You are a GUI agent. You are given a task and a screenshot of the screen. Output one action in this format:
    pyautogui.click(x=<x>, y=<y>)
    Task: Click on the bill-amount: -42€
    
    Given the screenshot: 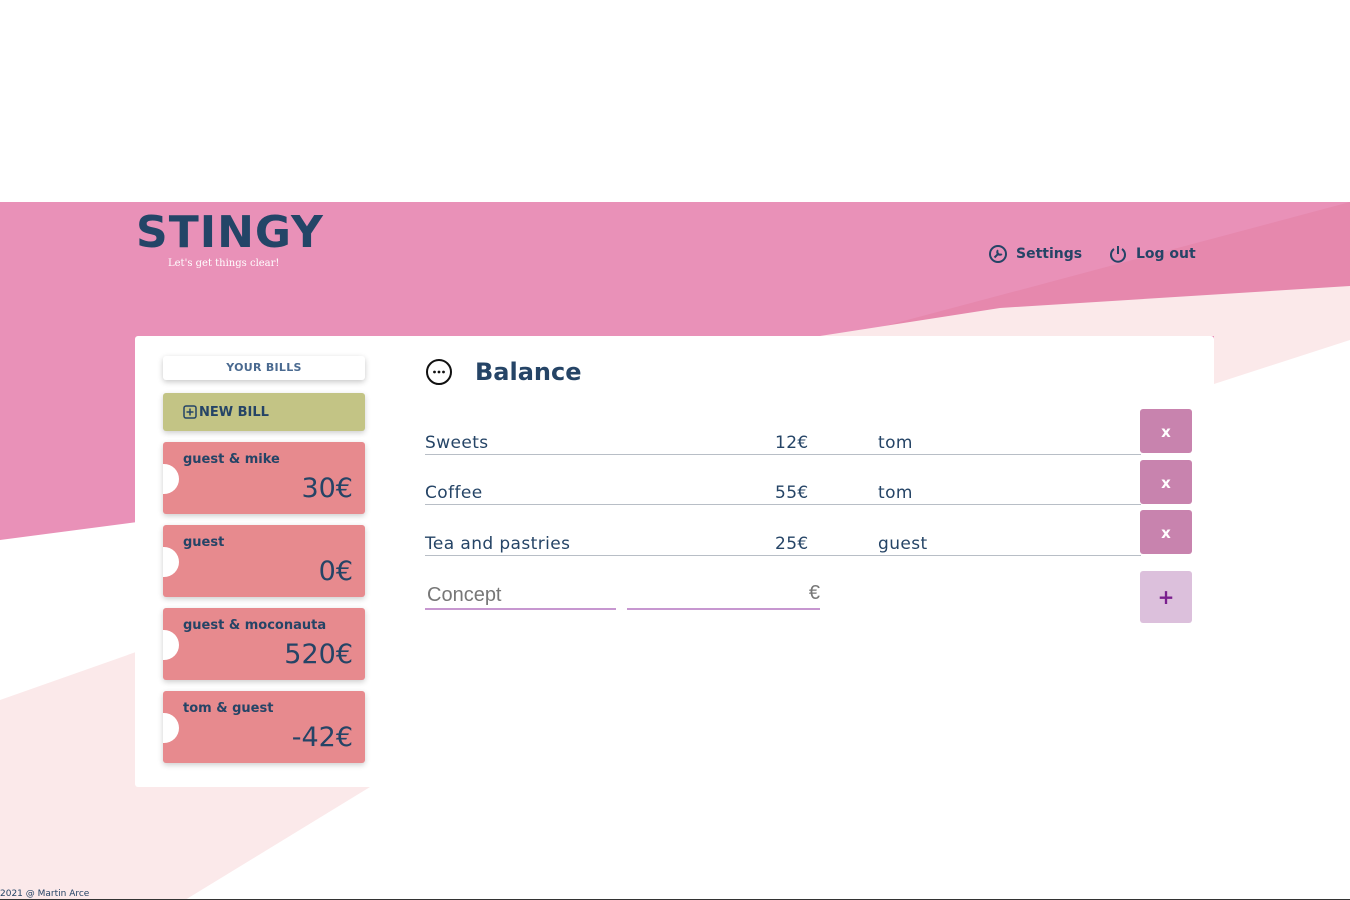 What is the action you would take?
    pyautogui.click(x=322, y=737)
    